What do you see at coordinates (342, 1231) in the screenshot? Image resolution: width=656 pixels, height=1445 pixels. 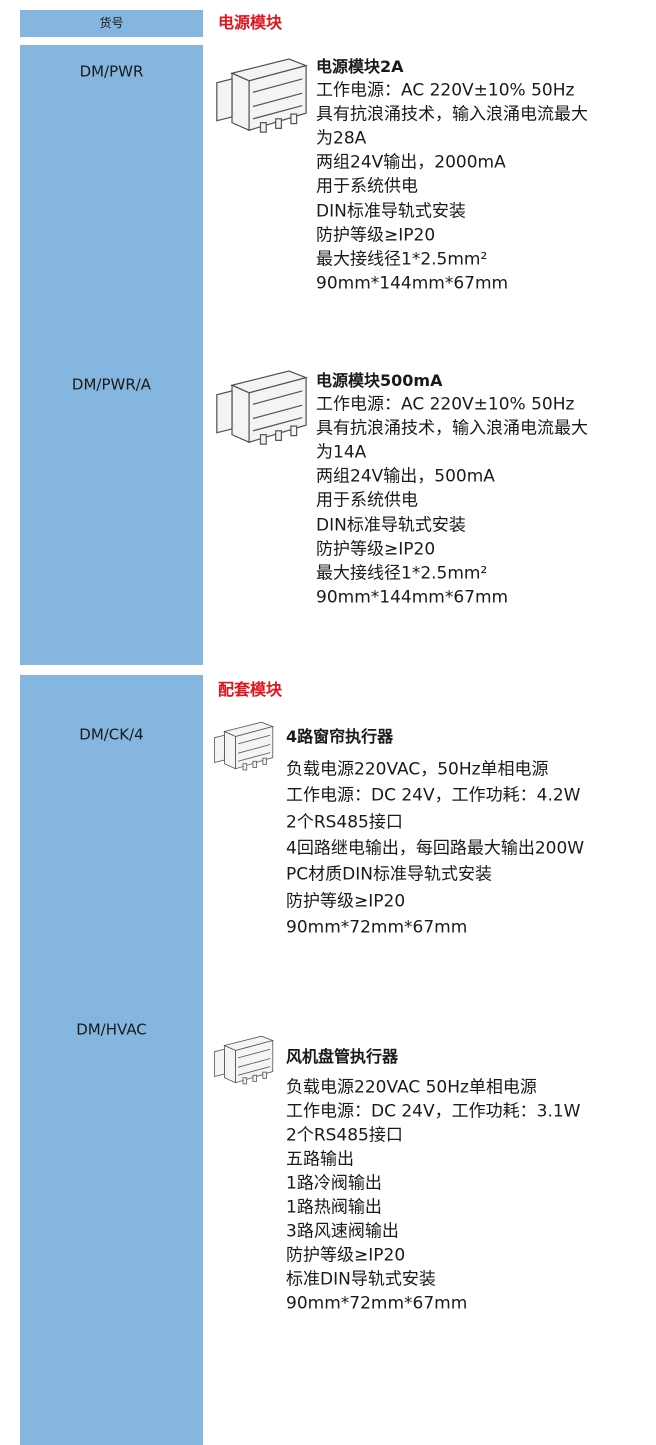 I see `spec-line: 3路风速阀输出` at bounding box center [342, 1231].